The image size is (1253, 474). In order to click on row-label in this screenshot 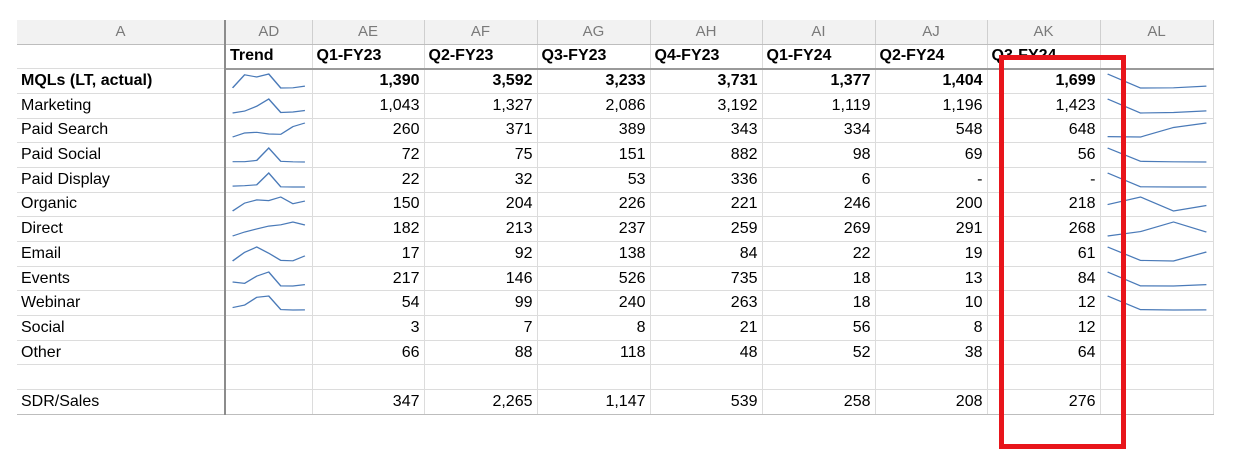, I will do `click(121, 377)`.